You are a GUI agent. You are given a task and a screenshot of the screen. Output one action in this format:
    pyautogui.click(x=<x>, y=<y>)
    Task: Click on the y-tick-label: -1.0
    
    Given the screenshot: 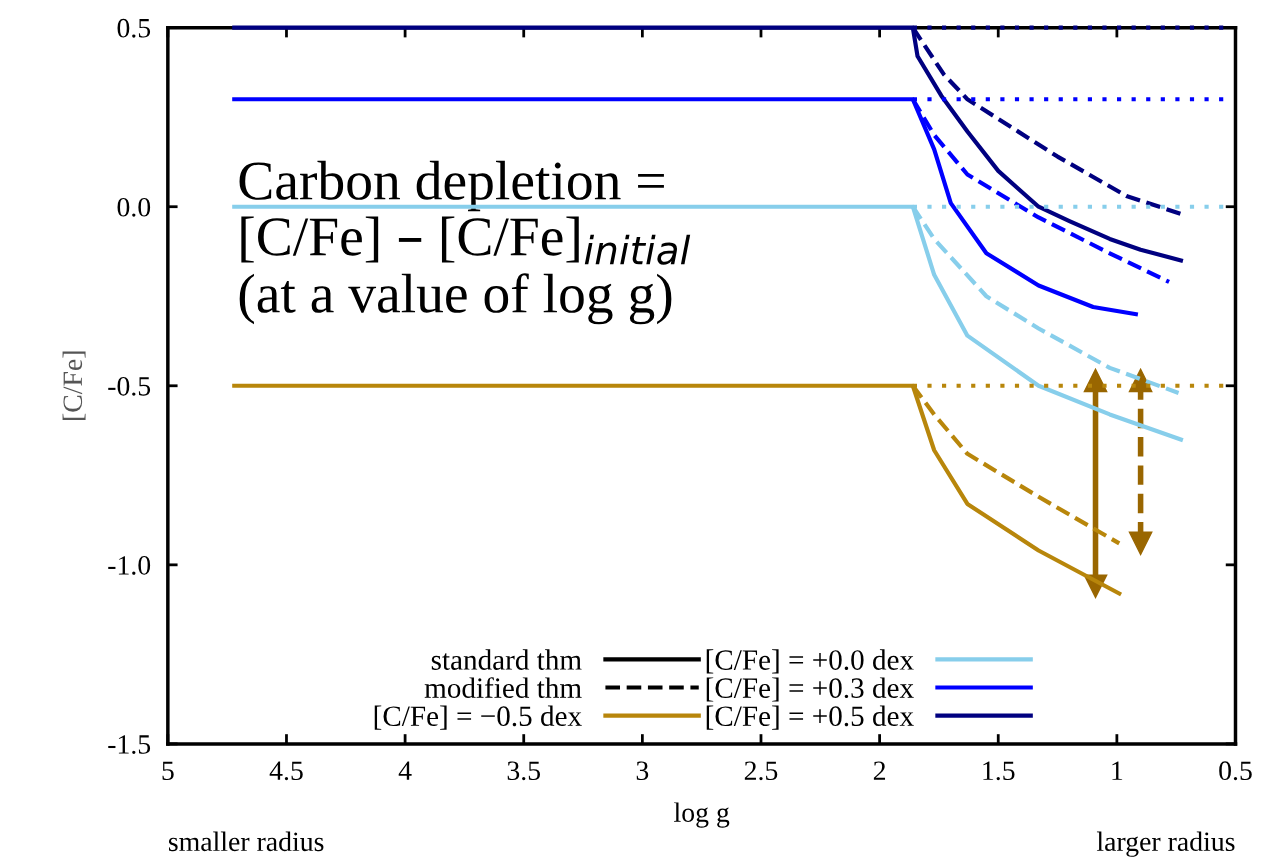 What is the action you would take?
    pyautogui.click(x=129, y=565)
    